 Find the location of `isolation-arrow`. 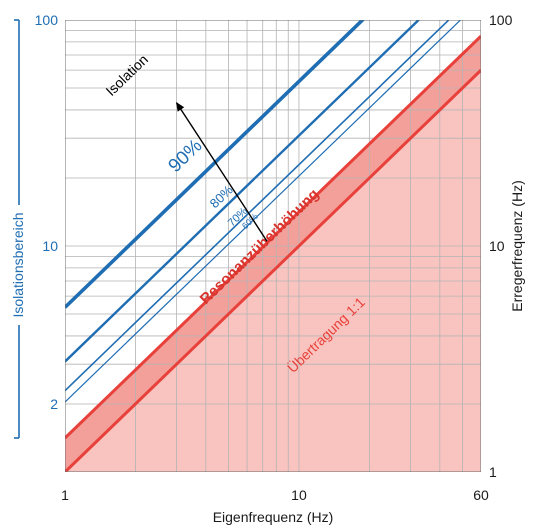

isolation-arrow is located at coordinates (222, 171).